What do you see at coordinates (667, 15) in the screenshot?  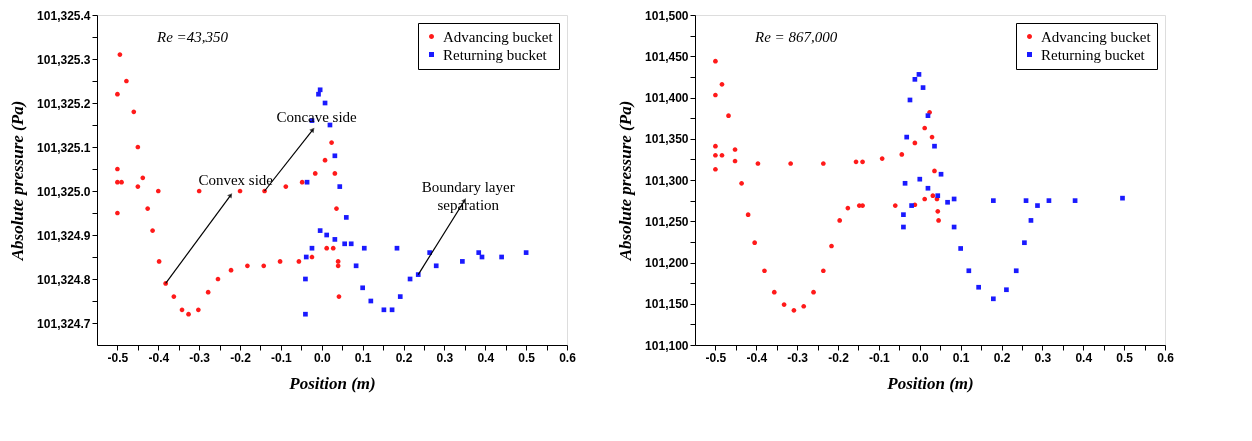 I see `y-tick-label: 101,500` at bounding box center [667, 15].